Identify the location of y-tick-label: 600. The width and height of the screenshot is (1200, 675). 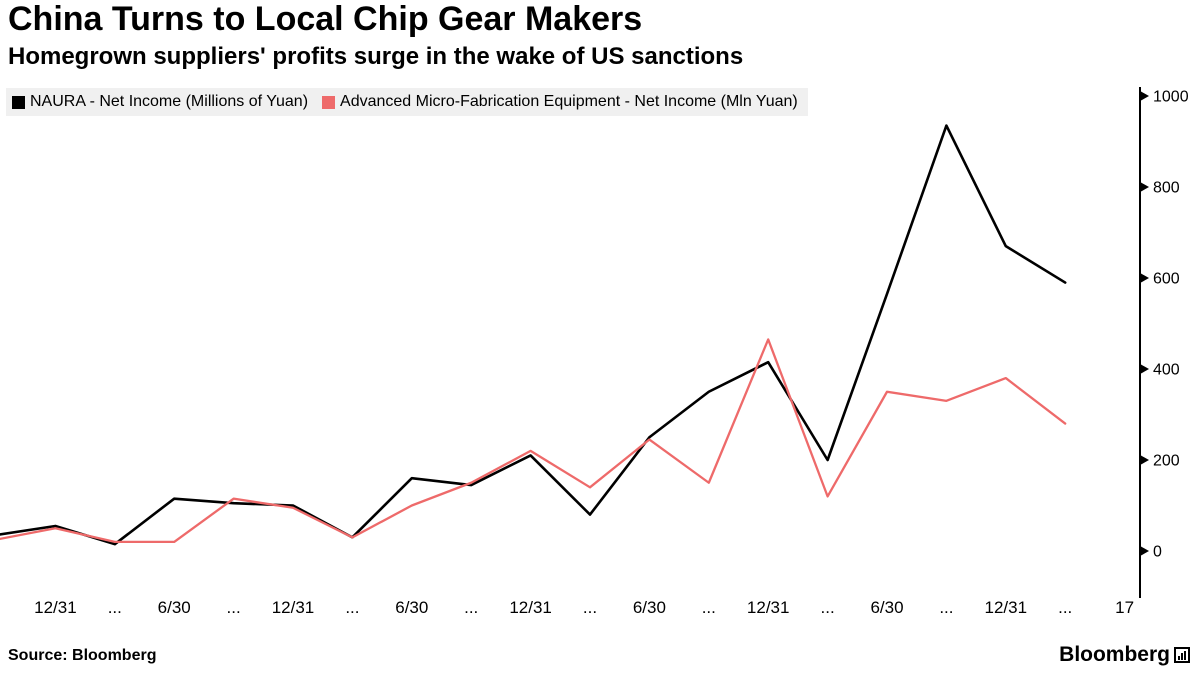
(1166, 279).